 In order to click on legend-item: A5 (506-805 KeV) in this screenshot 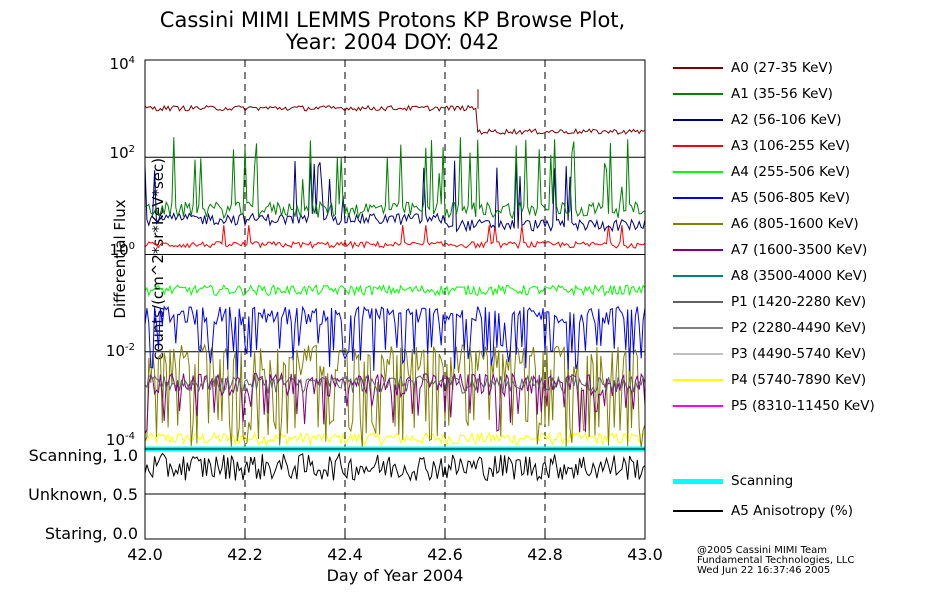, I will do `click(761, 198)`.